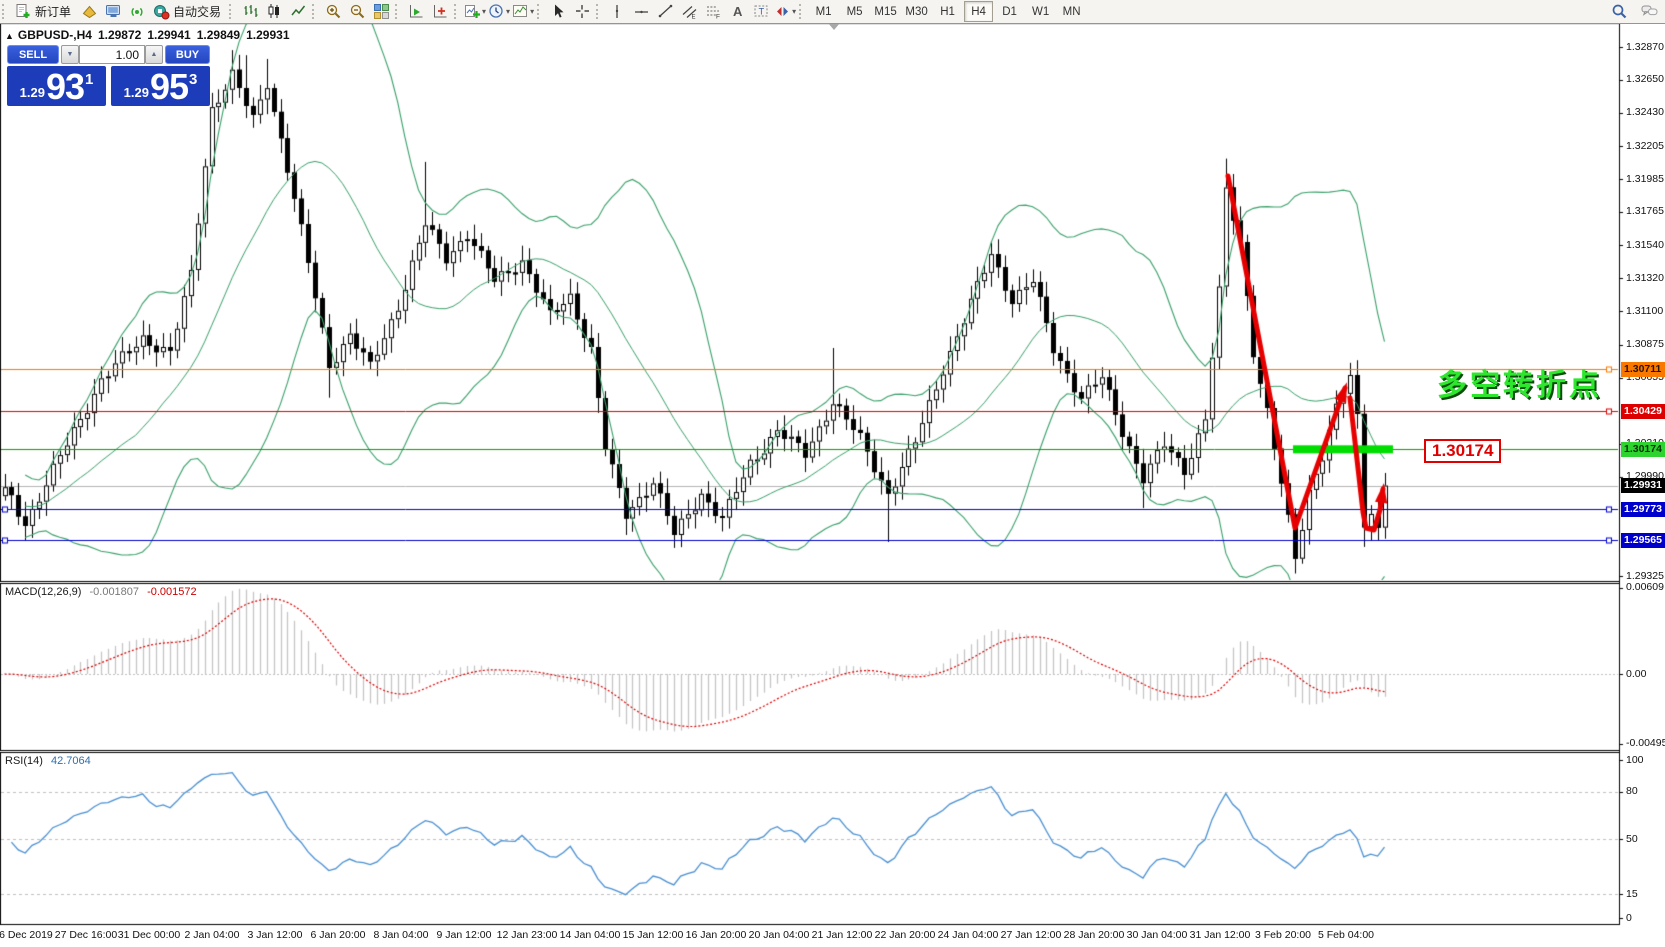  I want to click on autotrade-icon, so click(161, 11).